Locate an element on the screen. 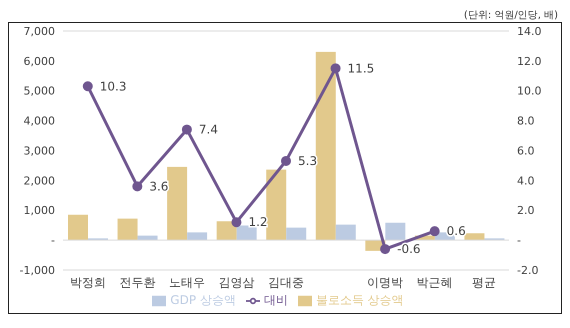 This screenshot has width=570, height=328. x-tick-label: 김대중 is located at coordinates (286, 283).